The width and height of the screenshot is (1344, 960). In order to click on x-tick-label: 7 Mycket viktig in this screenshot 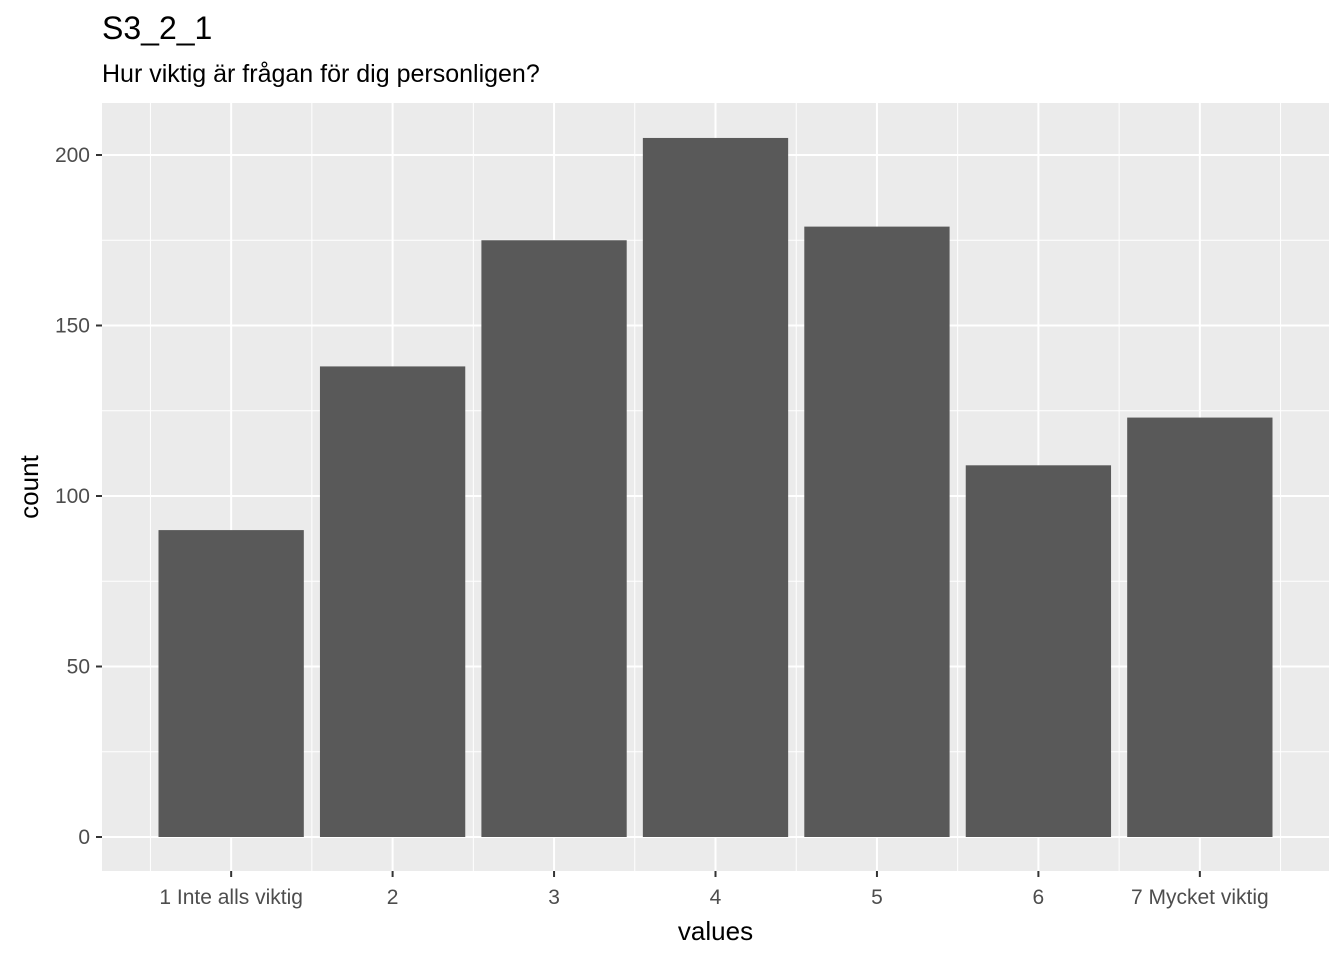, I will do `click(1200, 897)`.